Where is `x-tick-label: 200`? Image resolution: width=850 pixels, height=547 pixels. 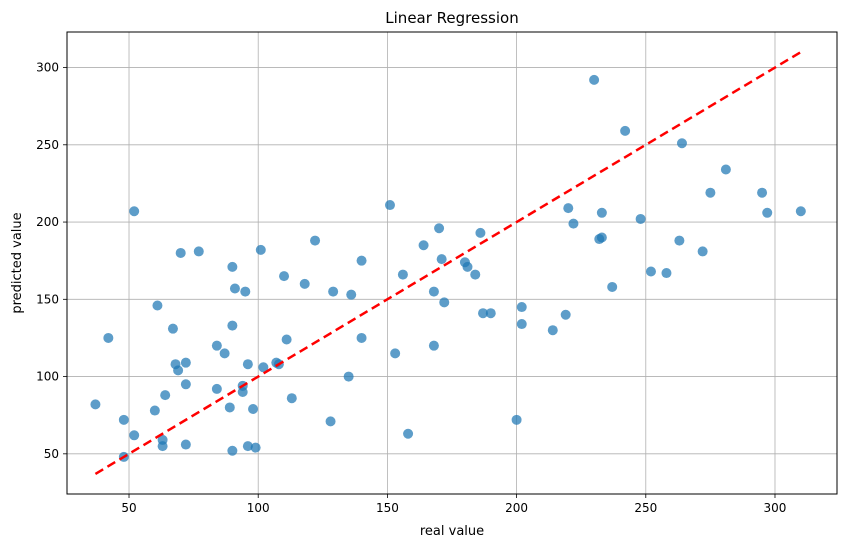 x-tick-label: 200 is located at coordinates (516, 508).